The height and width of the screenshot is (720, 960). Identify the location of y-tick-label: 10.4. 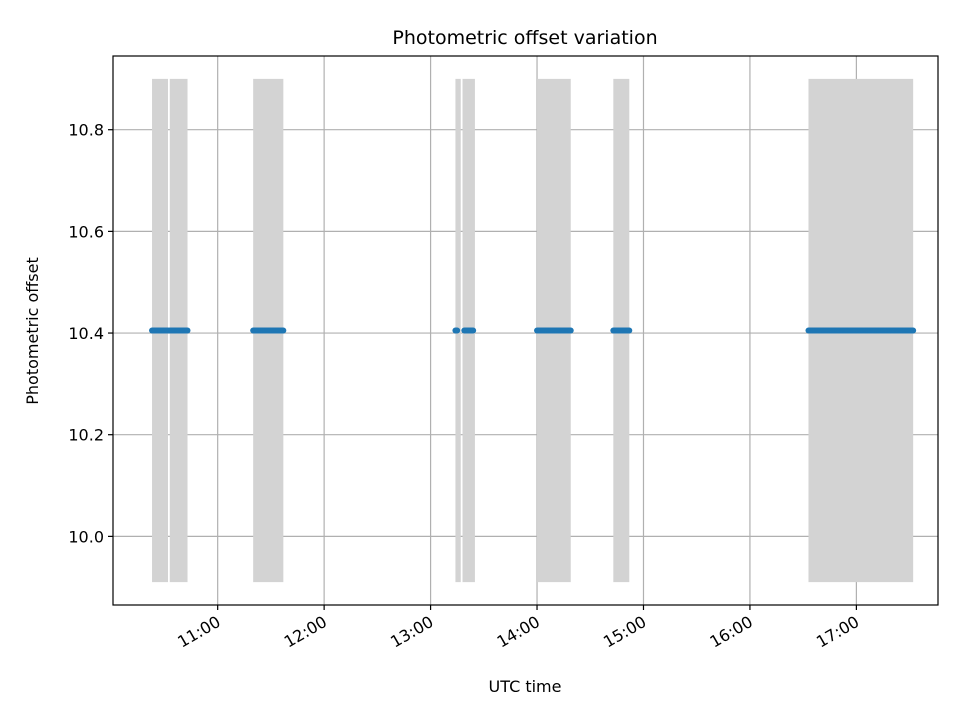
(86, 333).